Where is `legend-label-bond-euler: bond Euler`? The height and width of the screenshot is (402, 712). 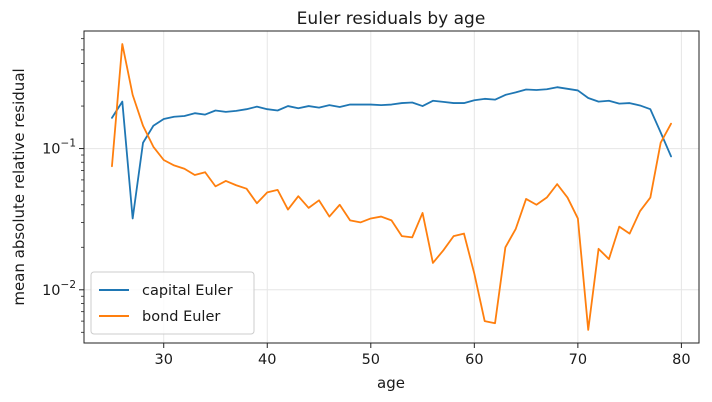
legend-label-bond-euler: bond Euler is located at coordinates (181, 317).